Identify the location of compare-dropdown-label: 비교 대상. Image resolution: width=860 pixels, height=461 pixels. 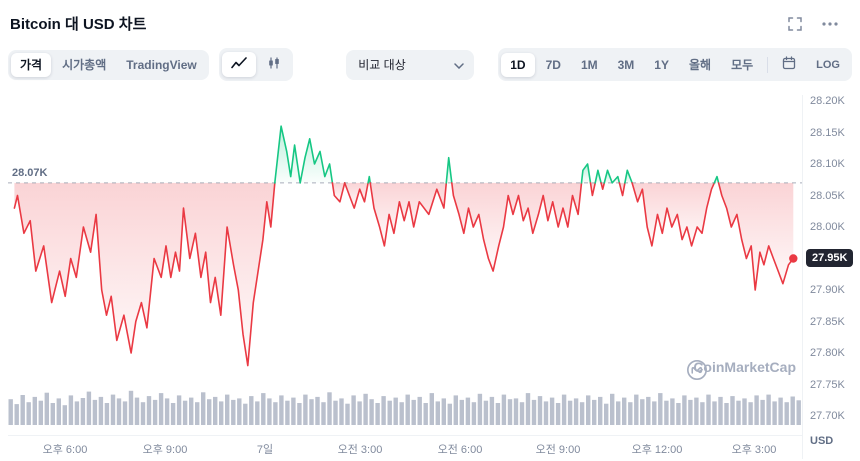
(382, 65).